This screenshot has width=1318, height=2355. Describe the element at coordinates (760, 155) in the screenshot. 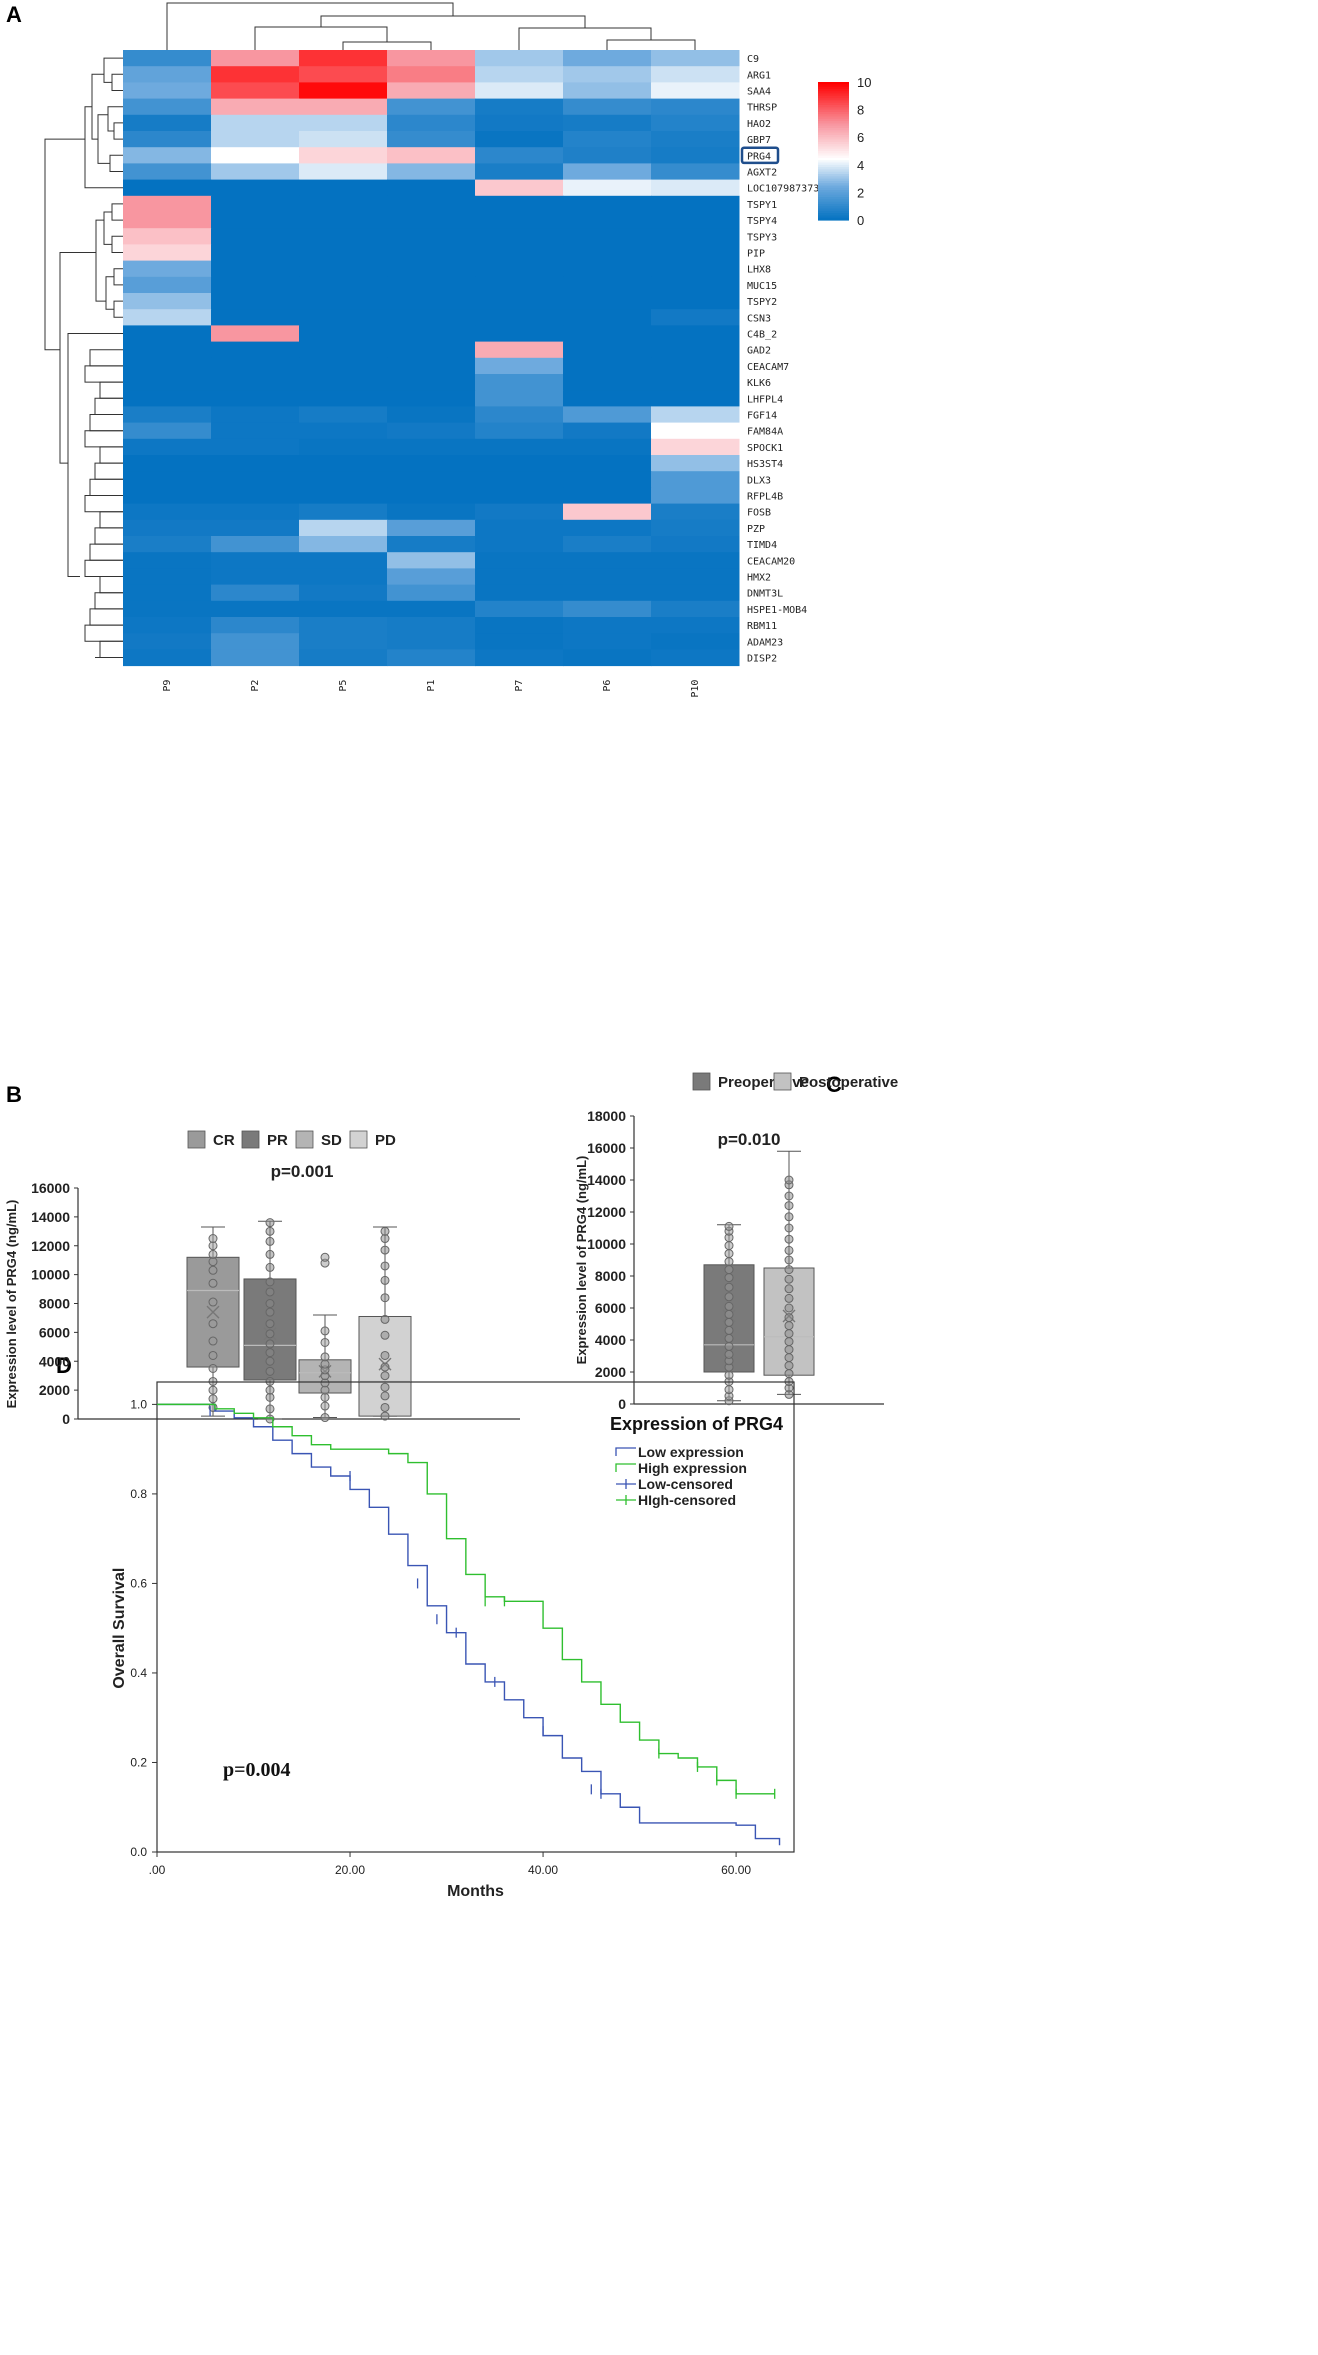

I see `highlight-box` at that location.